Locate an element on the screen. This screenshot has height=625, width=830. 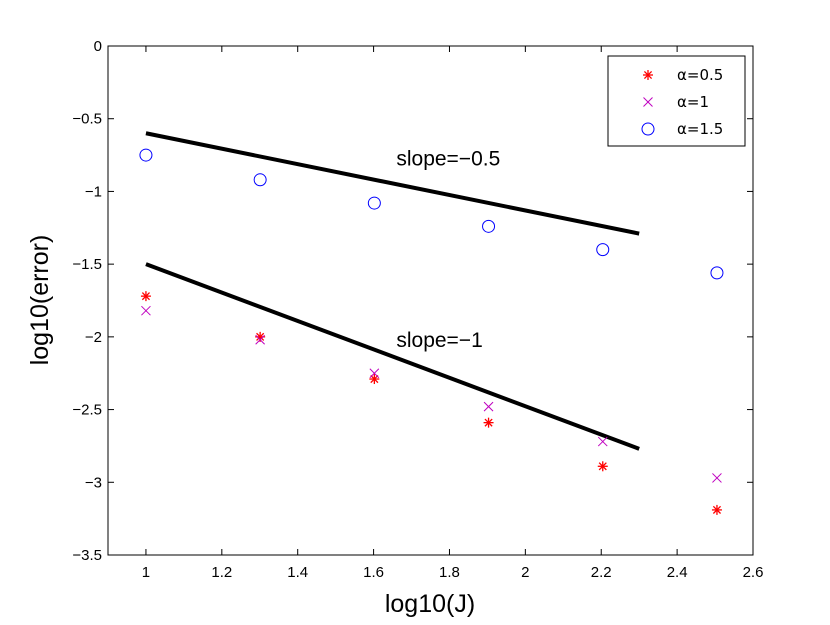
x-tick-label: 2.2 is located at coordinates (601, 572).